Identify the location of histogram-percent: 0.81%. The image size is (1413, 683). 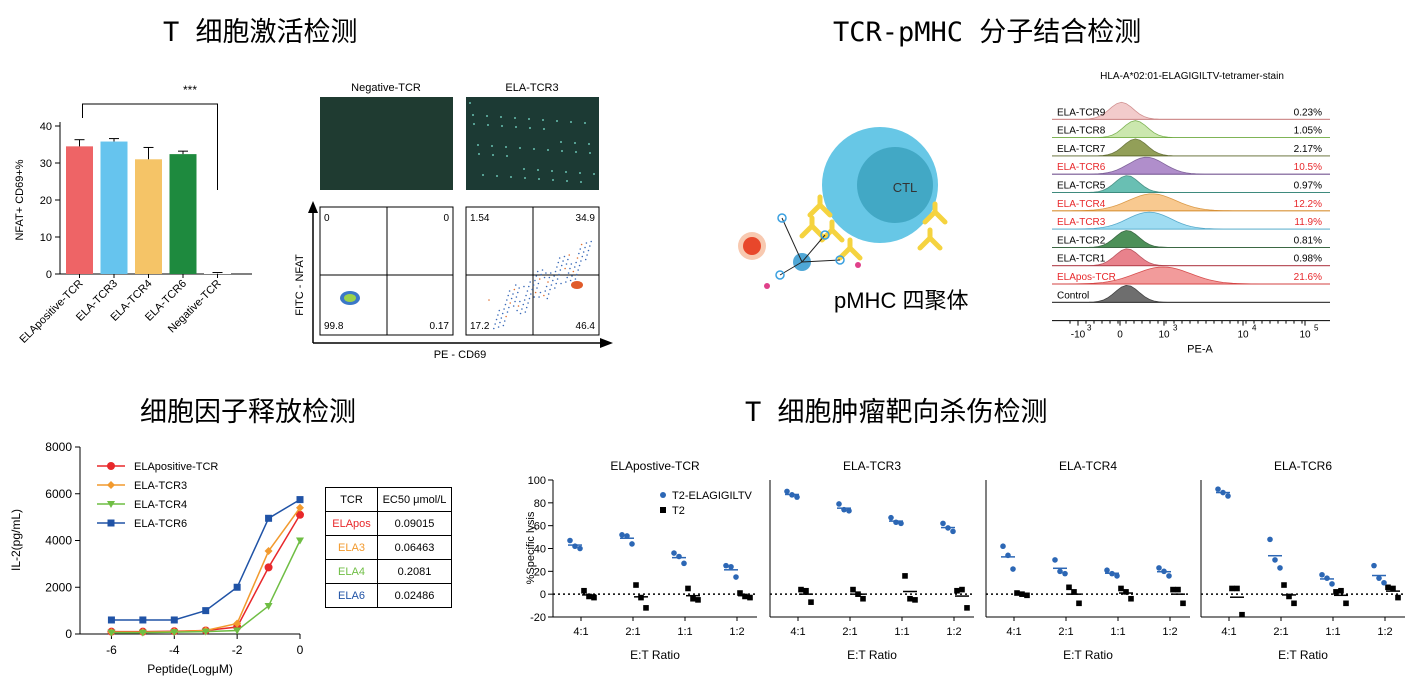
(1308, 240).